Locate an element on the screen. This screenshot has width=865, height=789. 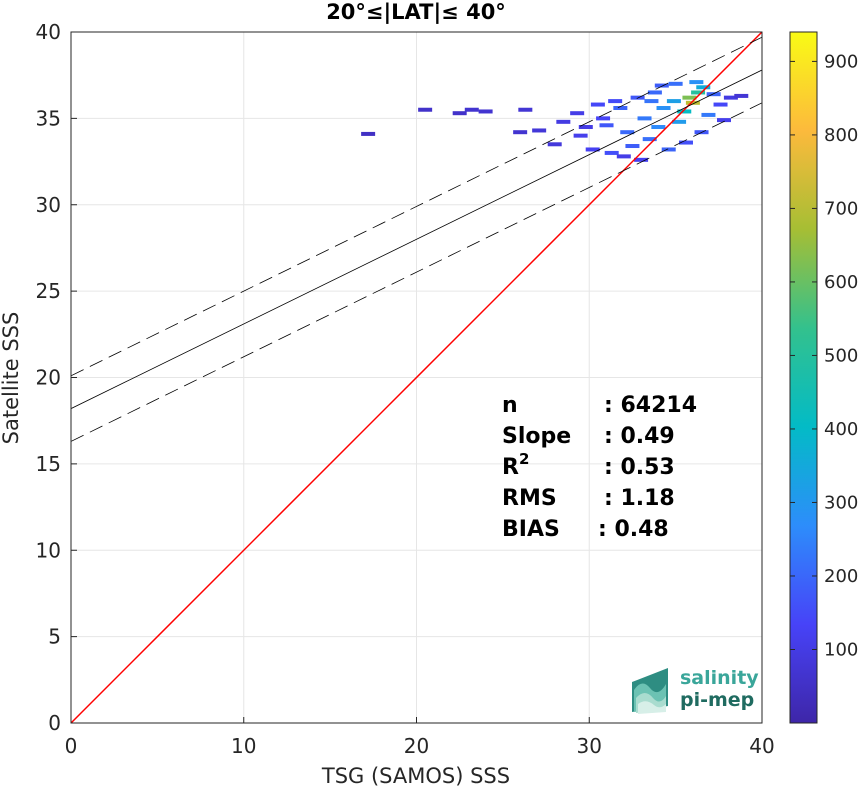
y-axis: 0 5 10 15 20 25 30 35 40 is located at coordinates (56, 377).